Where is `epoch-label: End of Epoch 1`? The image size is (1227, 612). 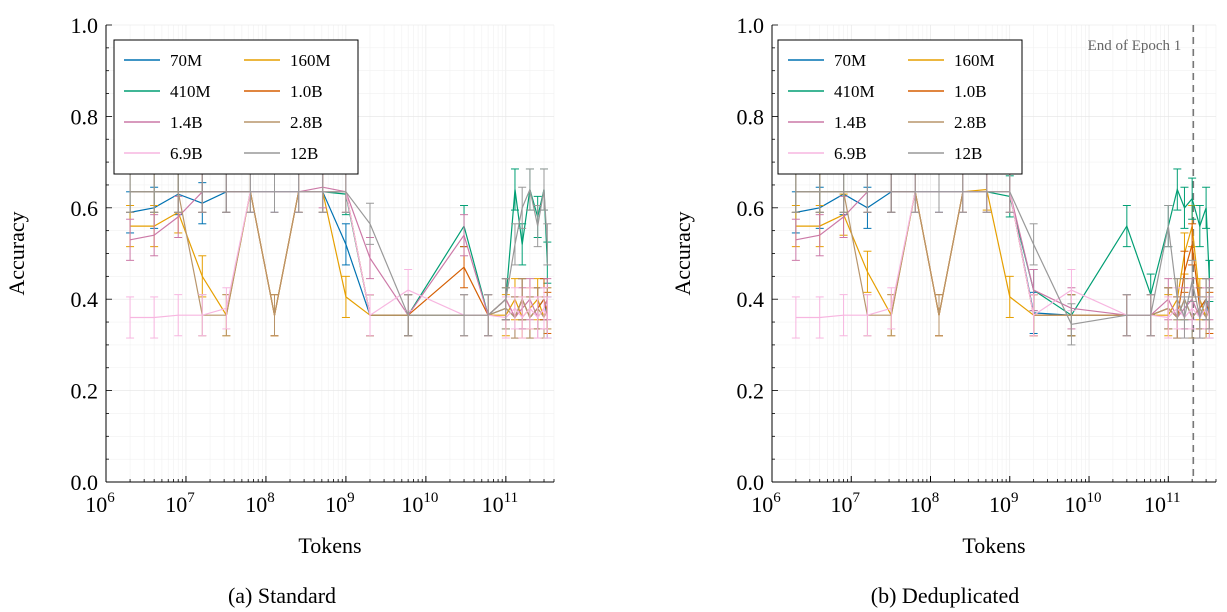
epoch-label: End of Epoch 1 is located at coordinates (1135, 46).